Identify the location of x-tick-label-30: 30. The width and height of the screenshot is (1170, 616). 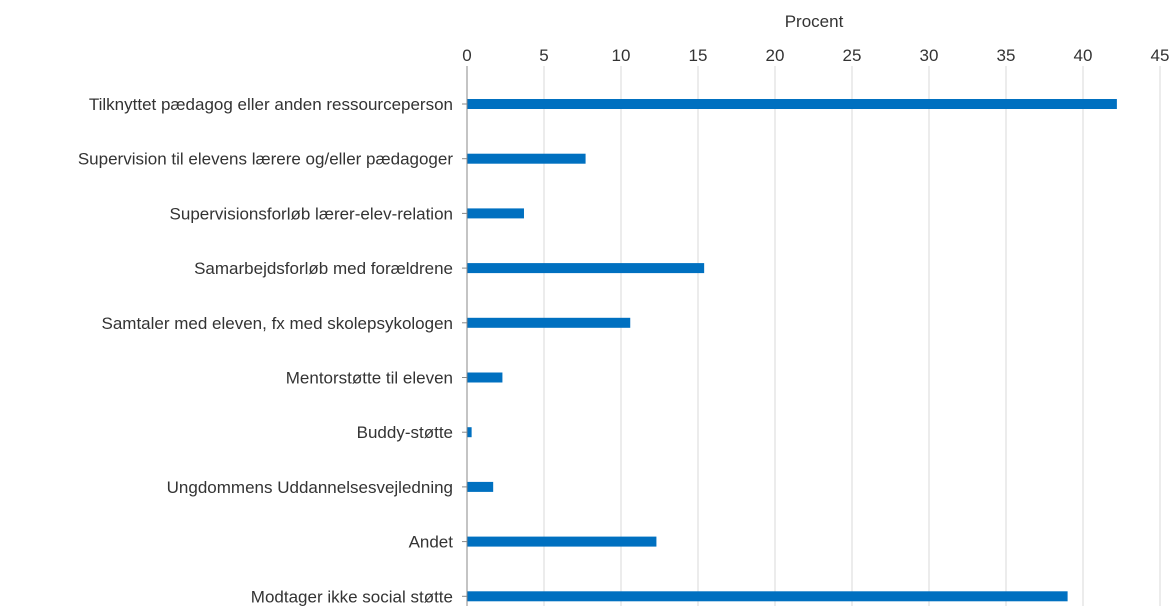
(929, 55).